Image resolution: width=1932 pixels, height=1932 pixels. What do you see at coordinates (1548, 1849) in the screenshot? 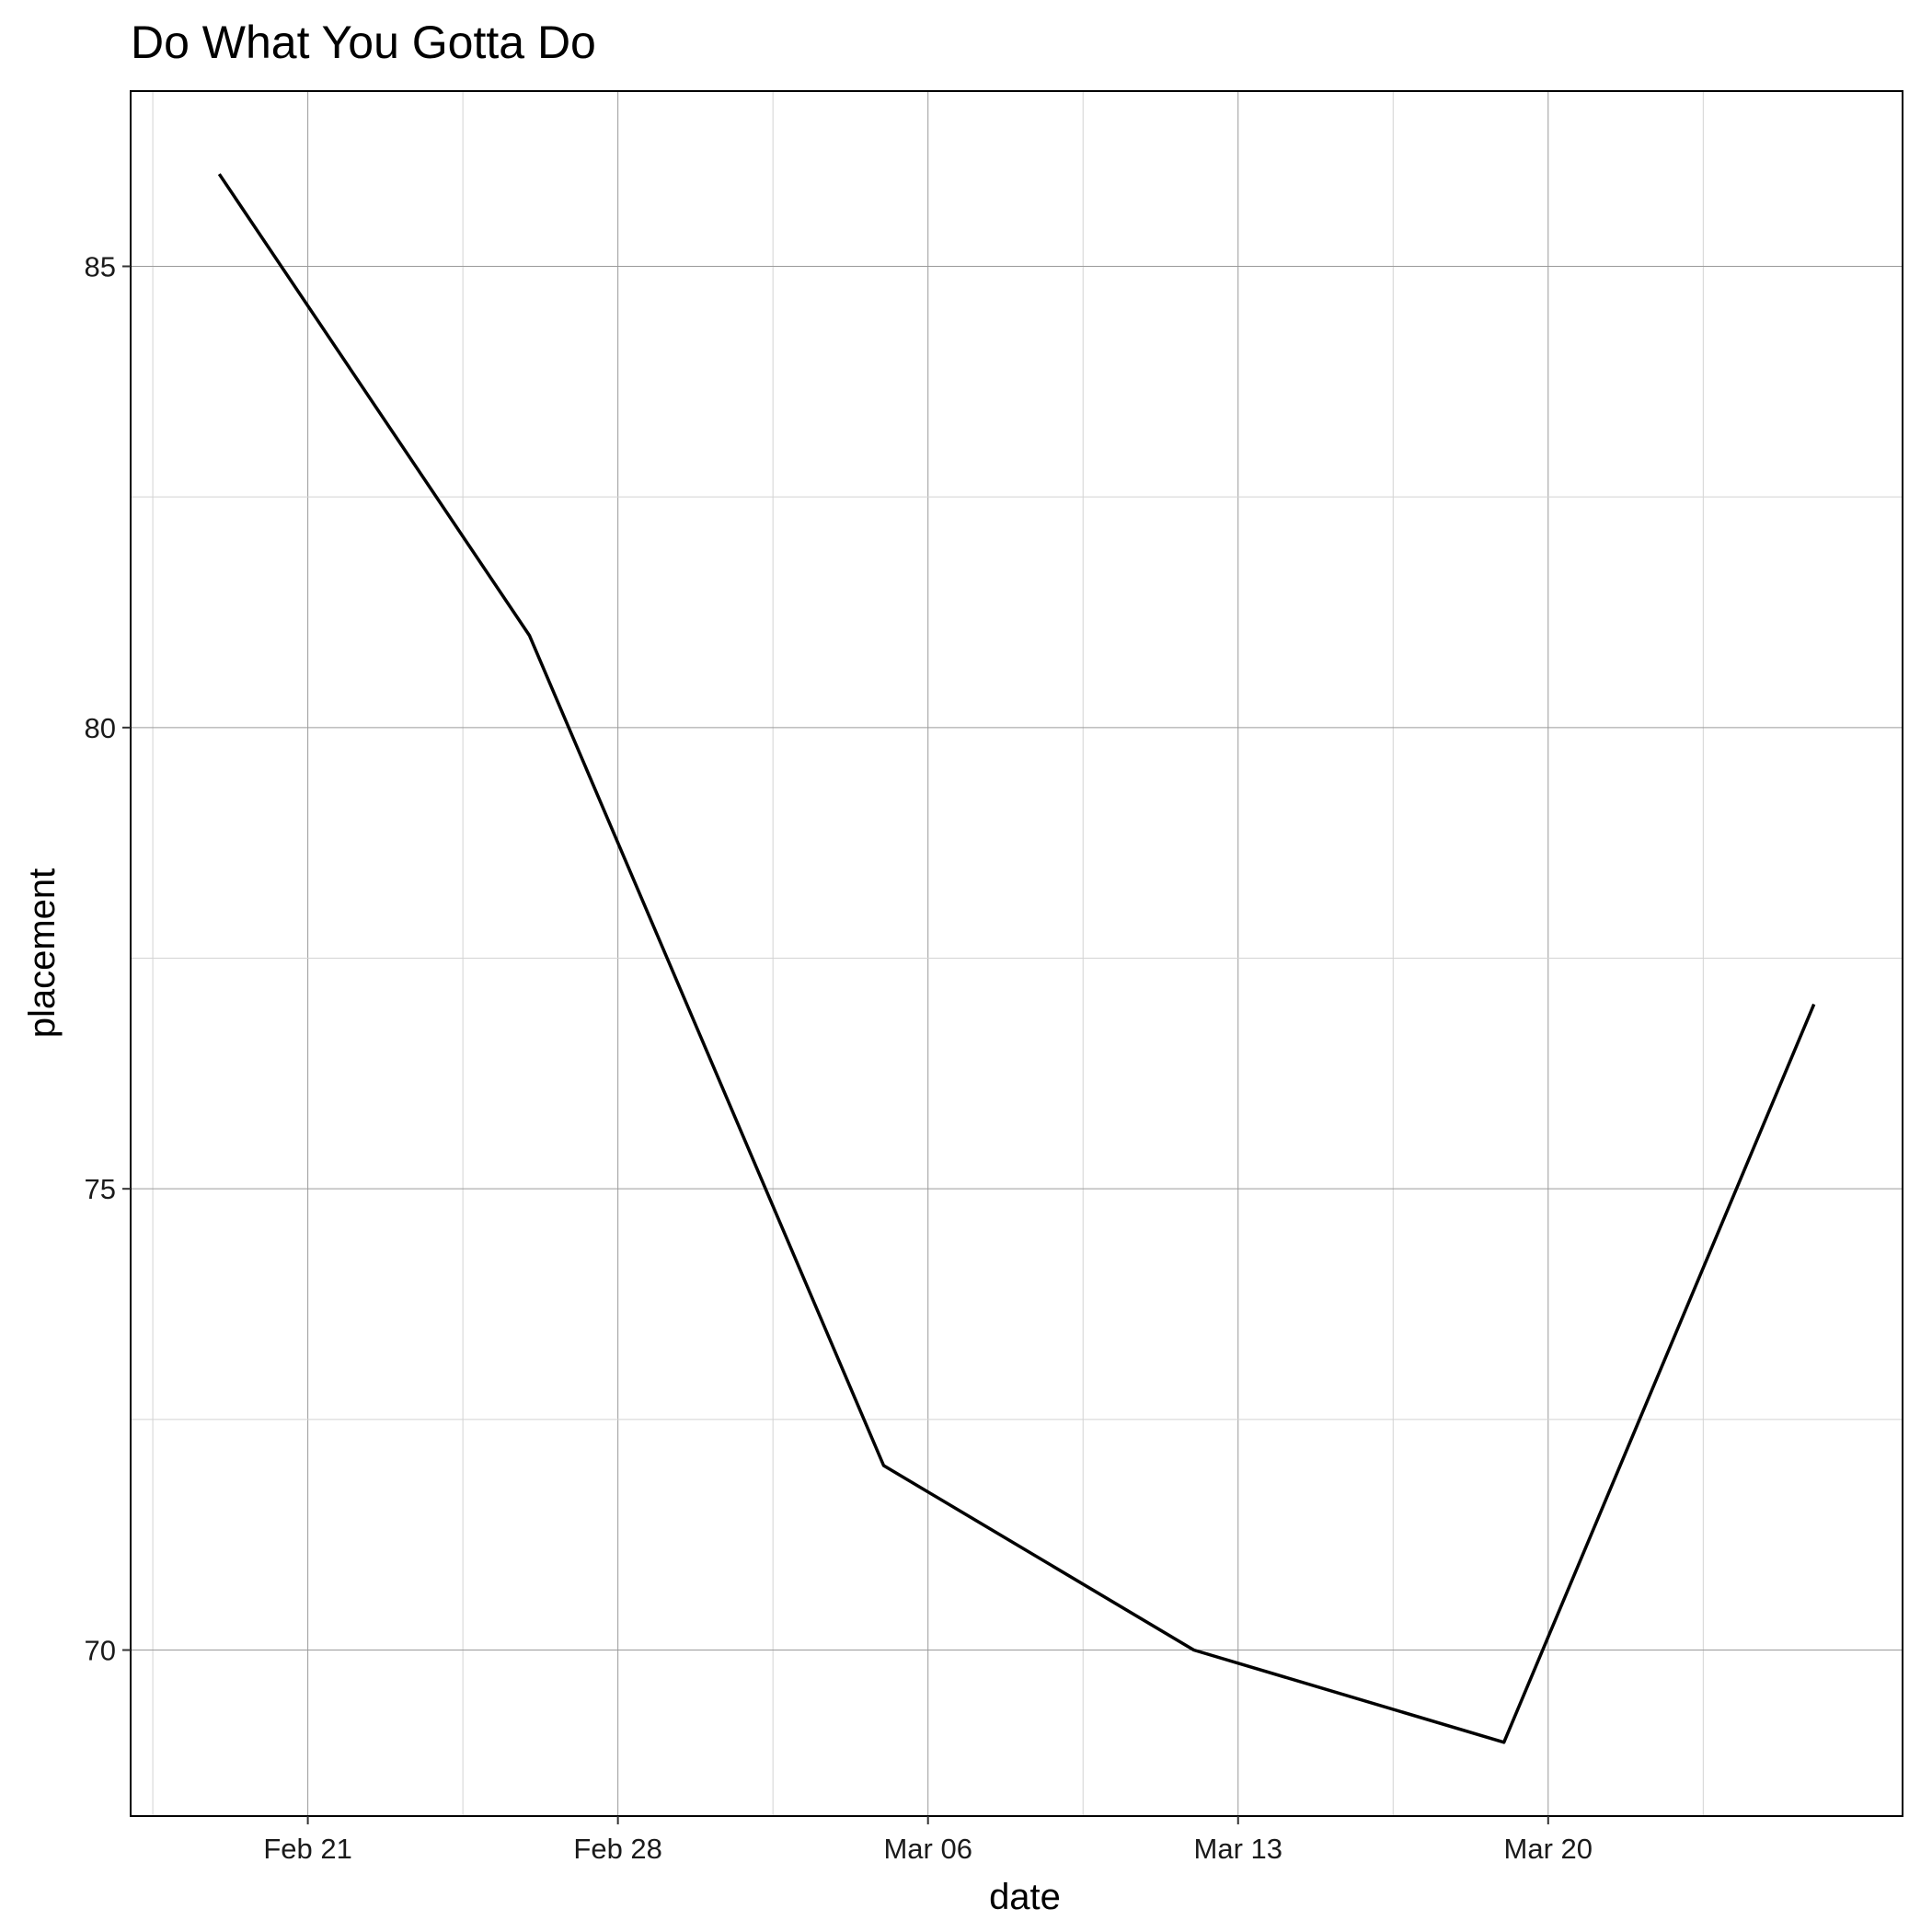
I see `x-tick-label: Mar 20` at bounding box center [1548, 1849].